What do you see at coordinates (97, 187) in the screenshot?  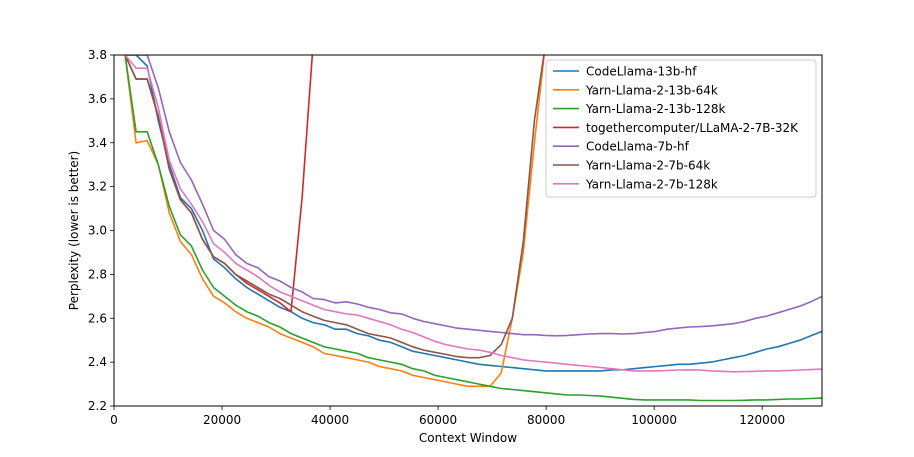 I see `y-tick-label: 3.2` at bounding box center [97, 187].